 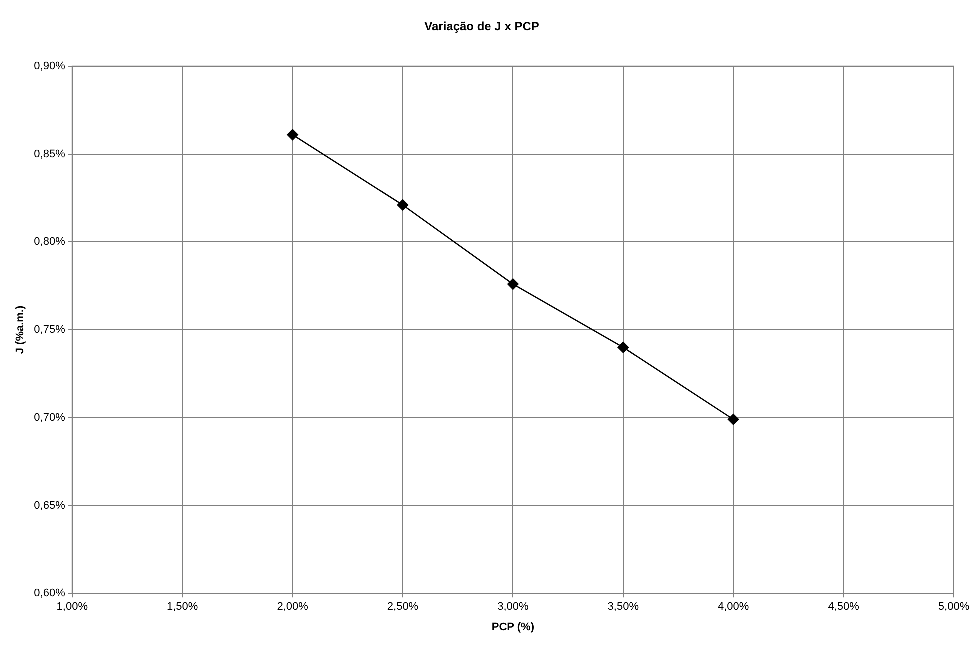 I want to click on x-axis-title: PCP (%), so click(x=513, y=627).